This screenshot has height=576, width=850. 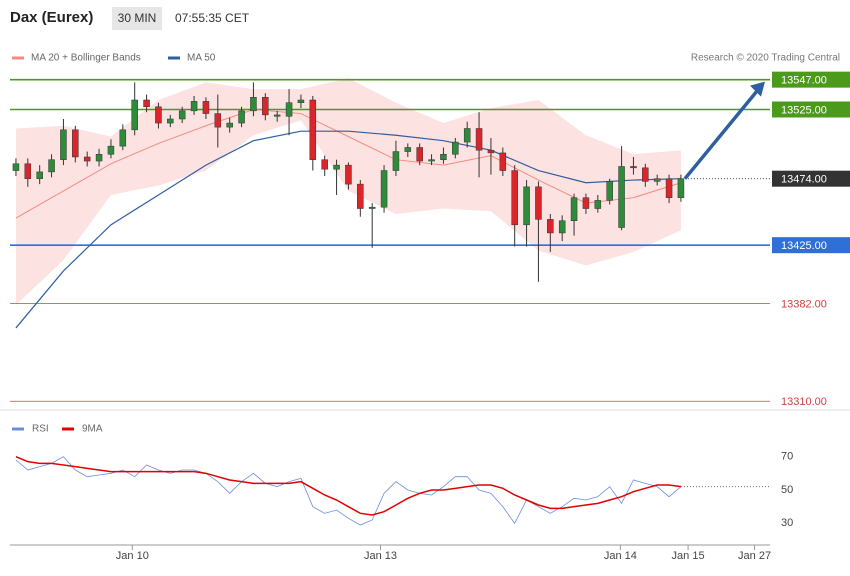 I want to click on x-tick-label: Jan 15, so click(x=688, y=556).